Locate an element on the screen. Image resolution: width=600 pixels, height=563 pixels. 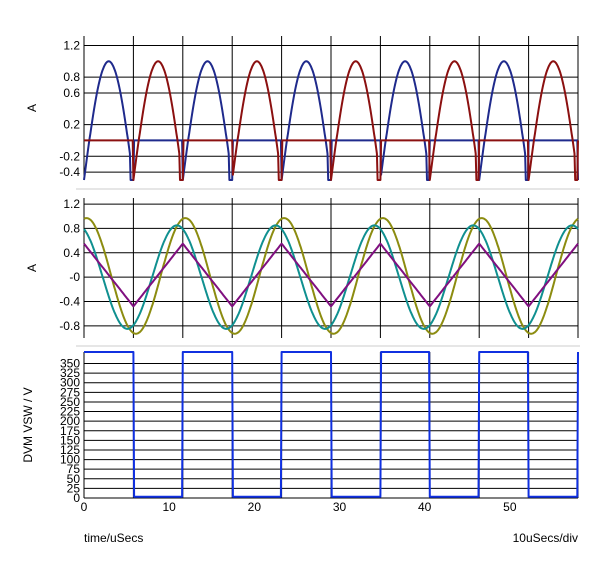
x-tick-label-2: 20 is located at coordinates (255, 507).